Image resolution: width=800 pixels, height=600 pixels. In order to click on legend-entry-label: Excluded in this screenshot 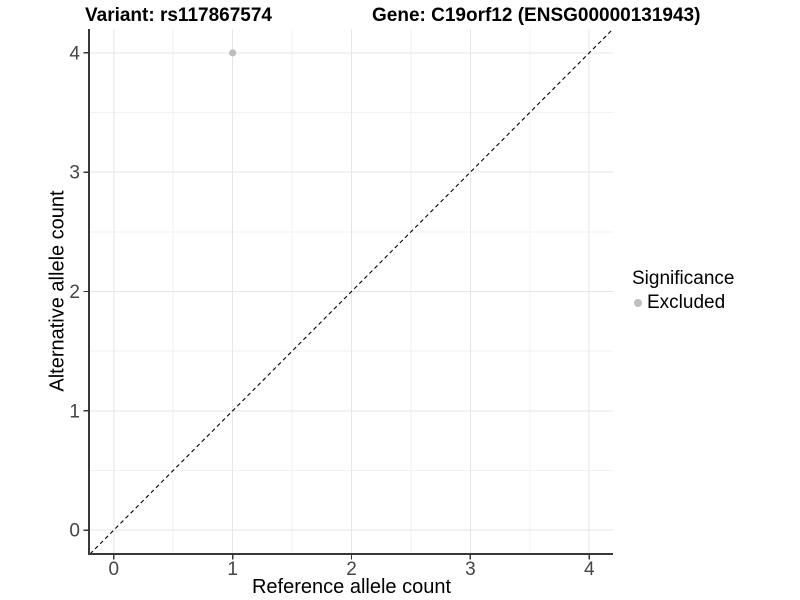, I will do `click(686, 302)`.